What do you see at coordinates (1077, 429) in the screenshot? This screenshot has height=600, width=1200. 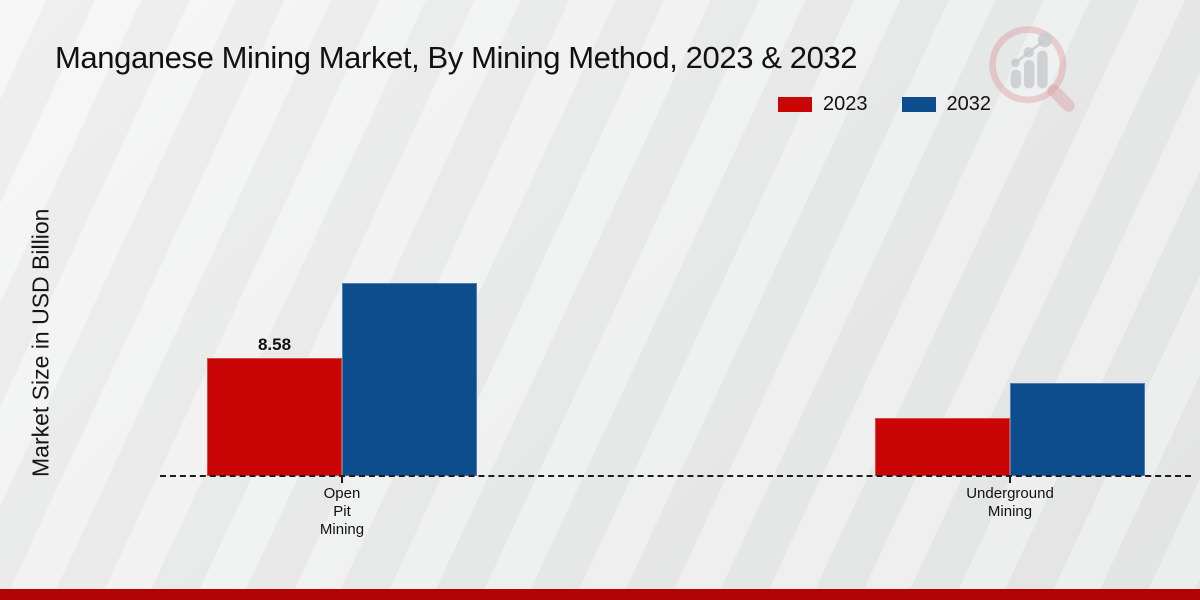 I see `bar-2032-underground-mining` at bounding box center [1077, 429].